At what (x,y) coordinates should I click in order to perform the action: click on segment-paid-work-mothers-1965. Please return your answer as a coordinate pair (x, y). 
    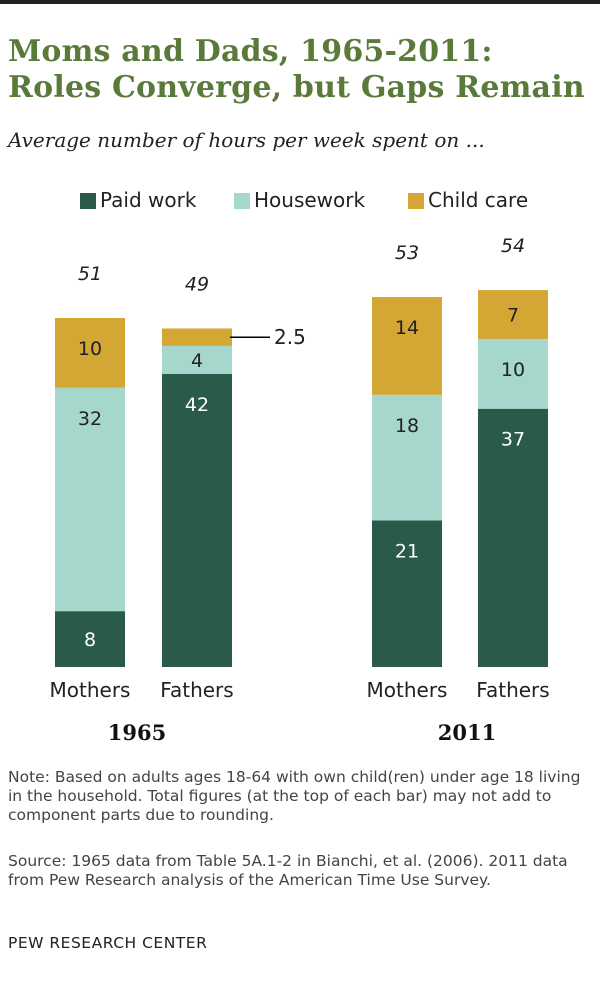
    Looking at the image, I should click on (90, 639).